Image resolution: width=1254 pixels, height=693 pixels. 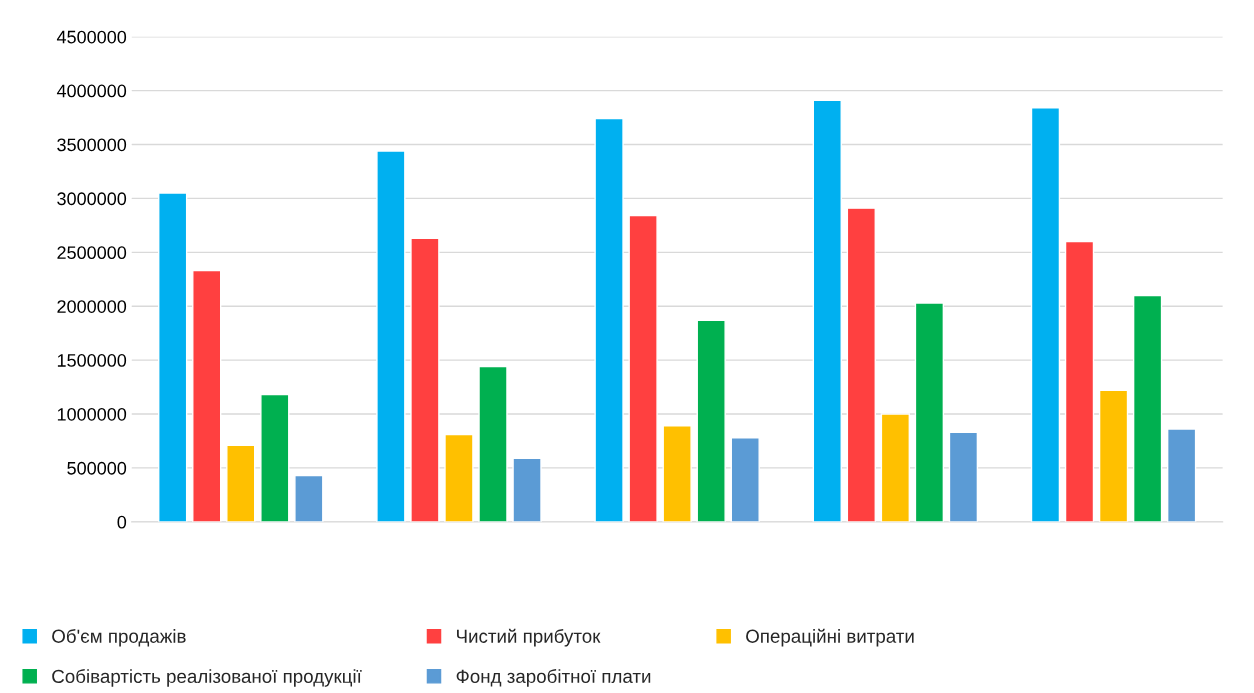 What do you see at coordinates (119, 637) in the screenshot?
I see `legend-label: Об'єм продажів` at bounding box center [119, 637].